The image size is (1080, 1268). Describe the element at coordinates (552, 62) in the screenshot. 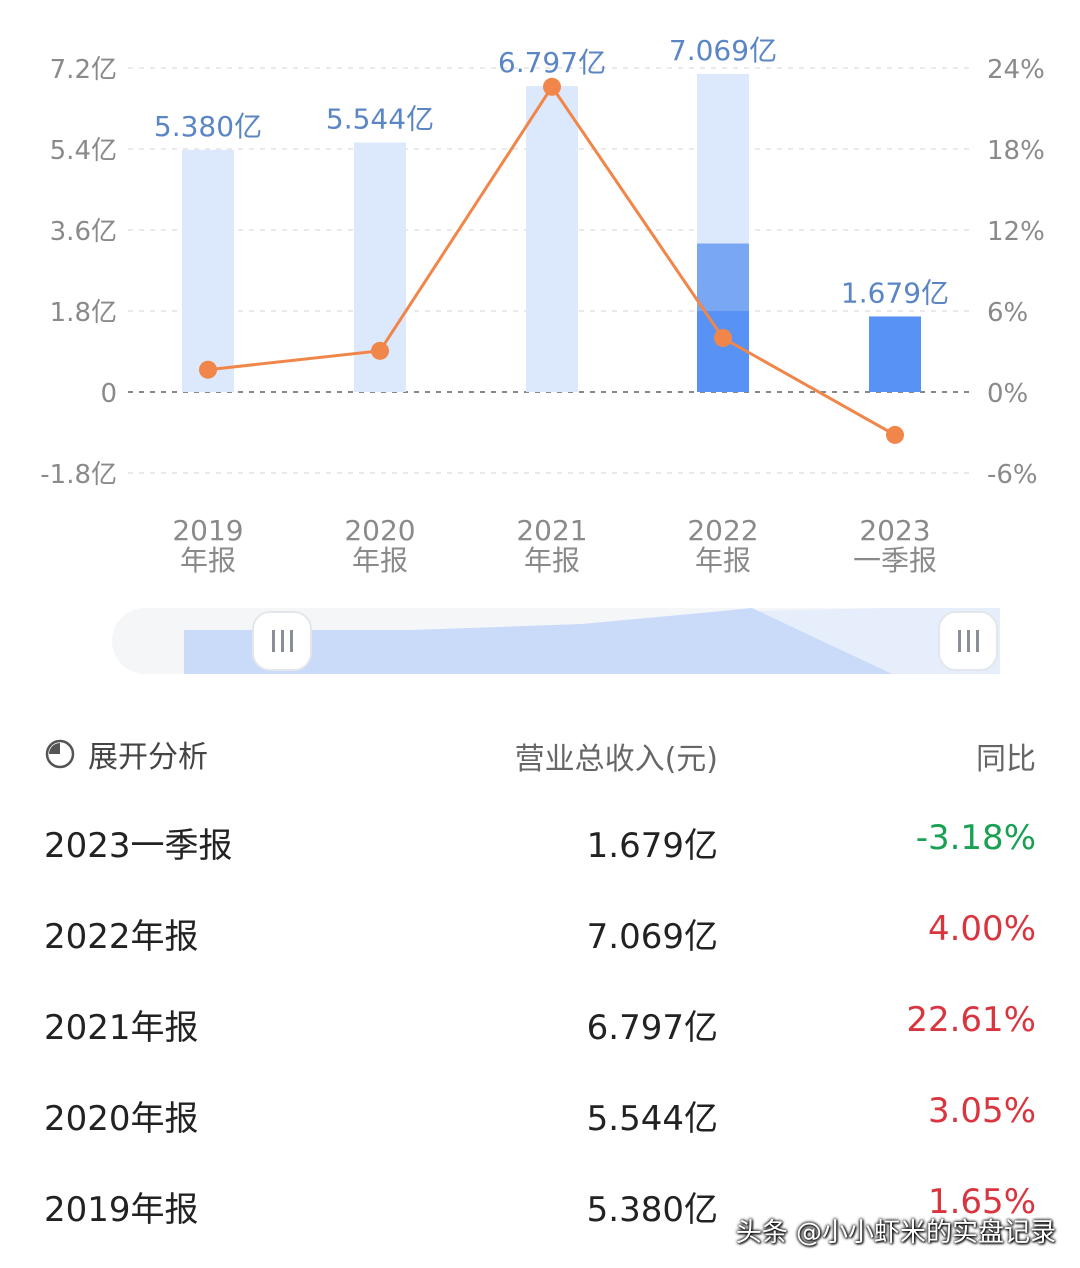

I see `bar-data-label: 6.797亿` at that location.